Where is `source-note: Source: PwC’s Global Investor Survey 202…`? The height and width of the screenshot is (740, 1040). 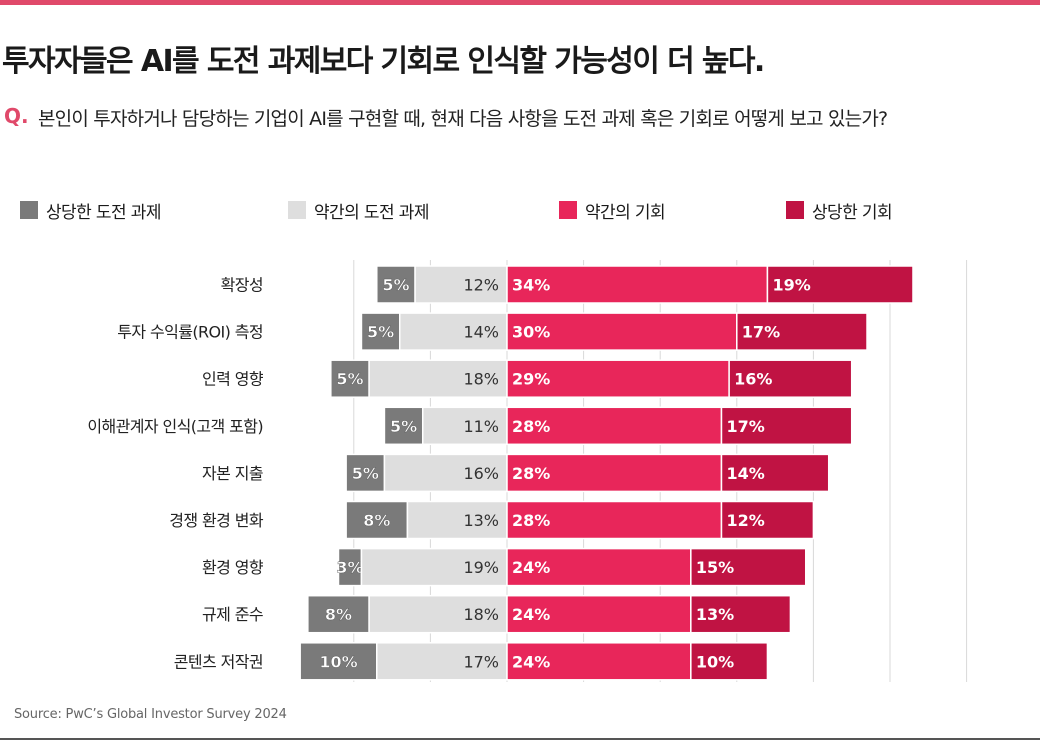
source-note: Source: PwC’s Global Investor Survey 202… is located at coordinates (150, 714).